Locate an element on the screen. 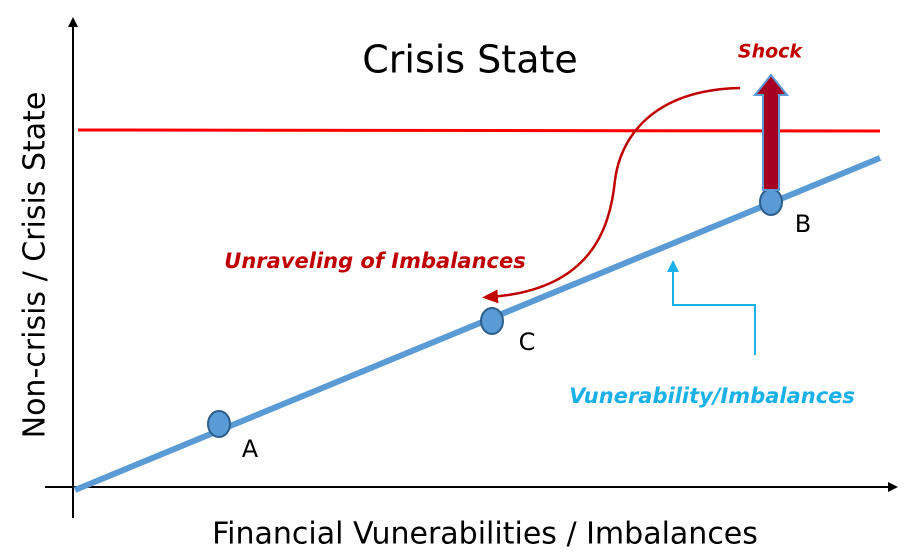 The image size is (906, 559). point-a is located at coordinates (219, 424).